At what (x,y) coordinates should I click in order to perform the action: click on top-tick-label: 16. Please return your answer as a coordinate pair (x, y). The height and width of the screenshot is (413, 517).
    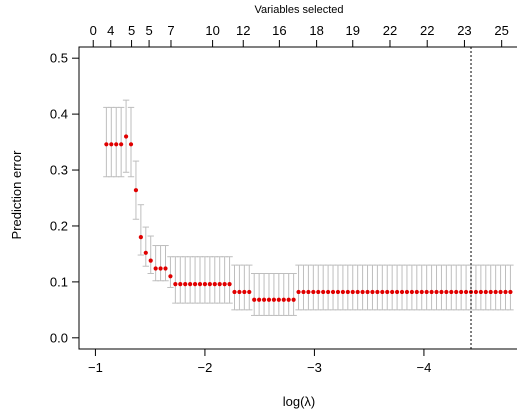
    Looking at the image, I should click on (279, 30).